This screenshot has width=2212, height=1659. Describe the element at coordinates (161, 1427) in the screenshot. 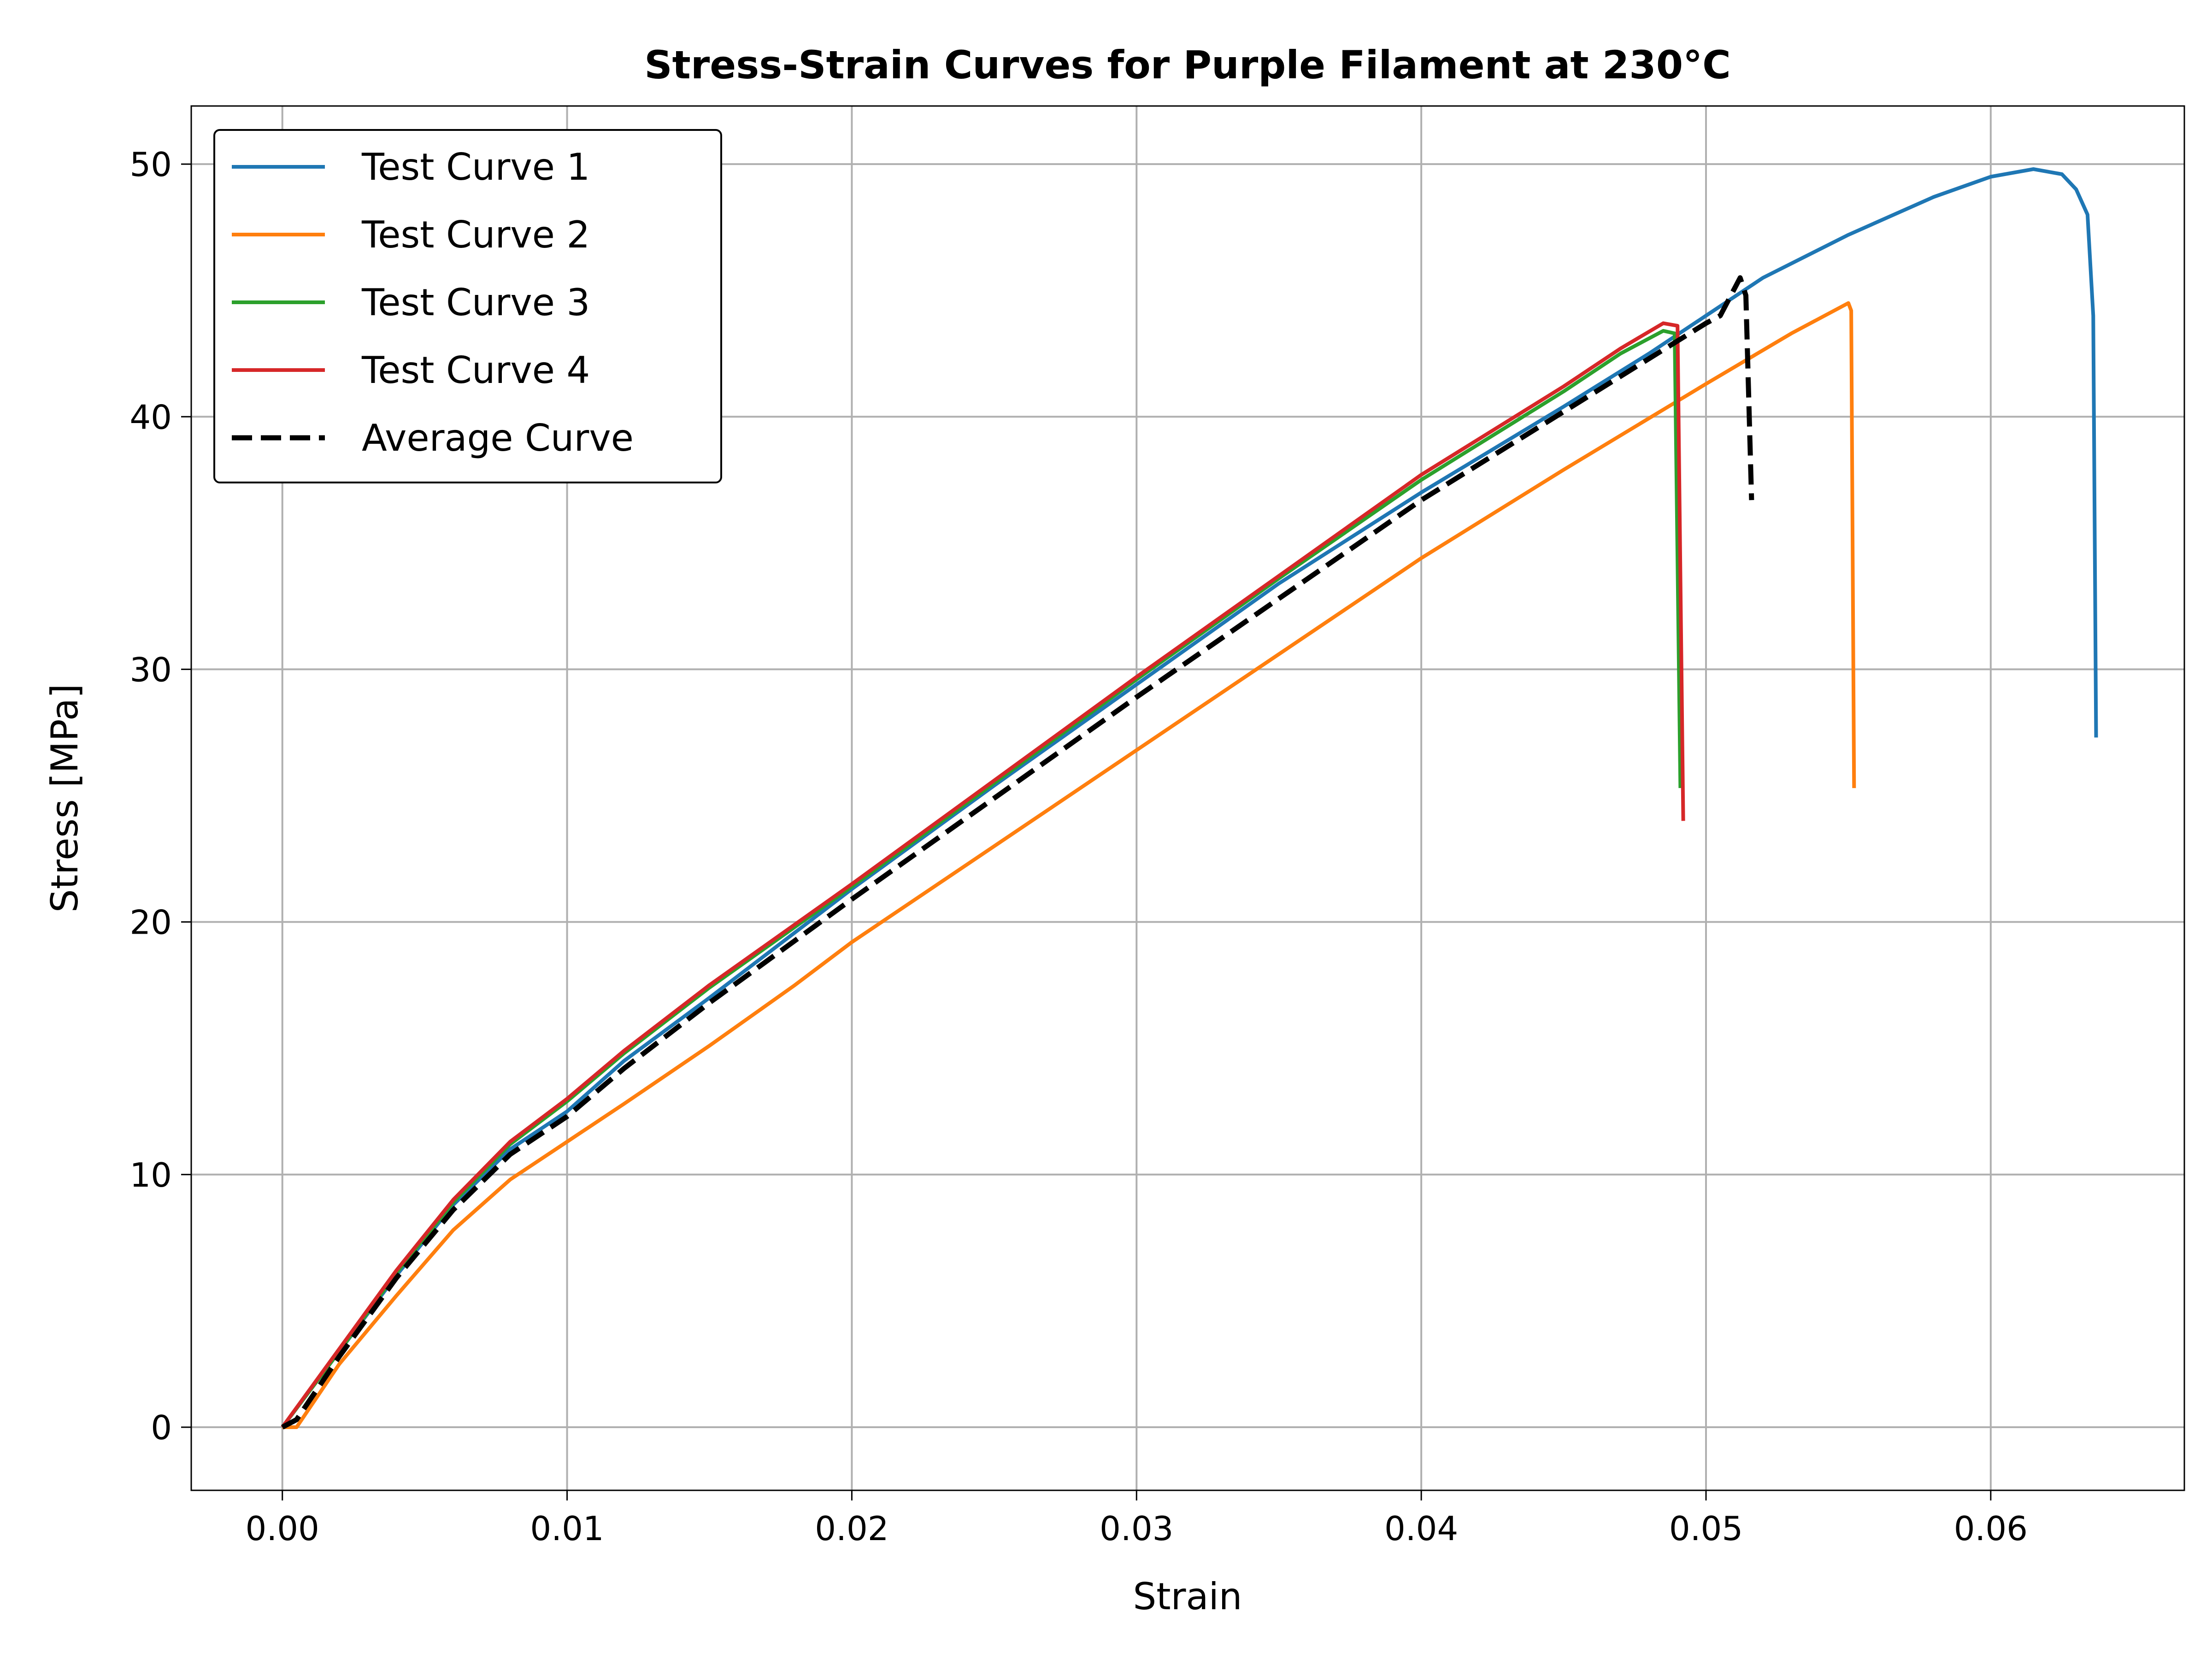

I see `y-tick-label: 0` at that location.